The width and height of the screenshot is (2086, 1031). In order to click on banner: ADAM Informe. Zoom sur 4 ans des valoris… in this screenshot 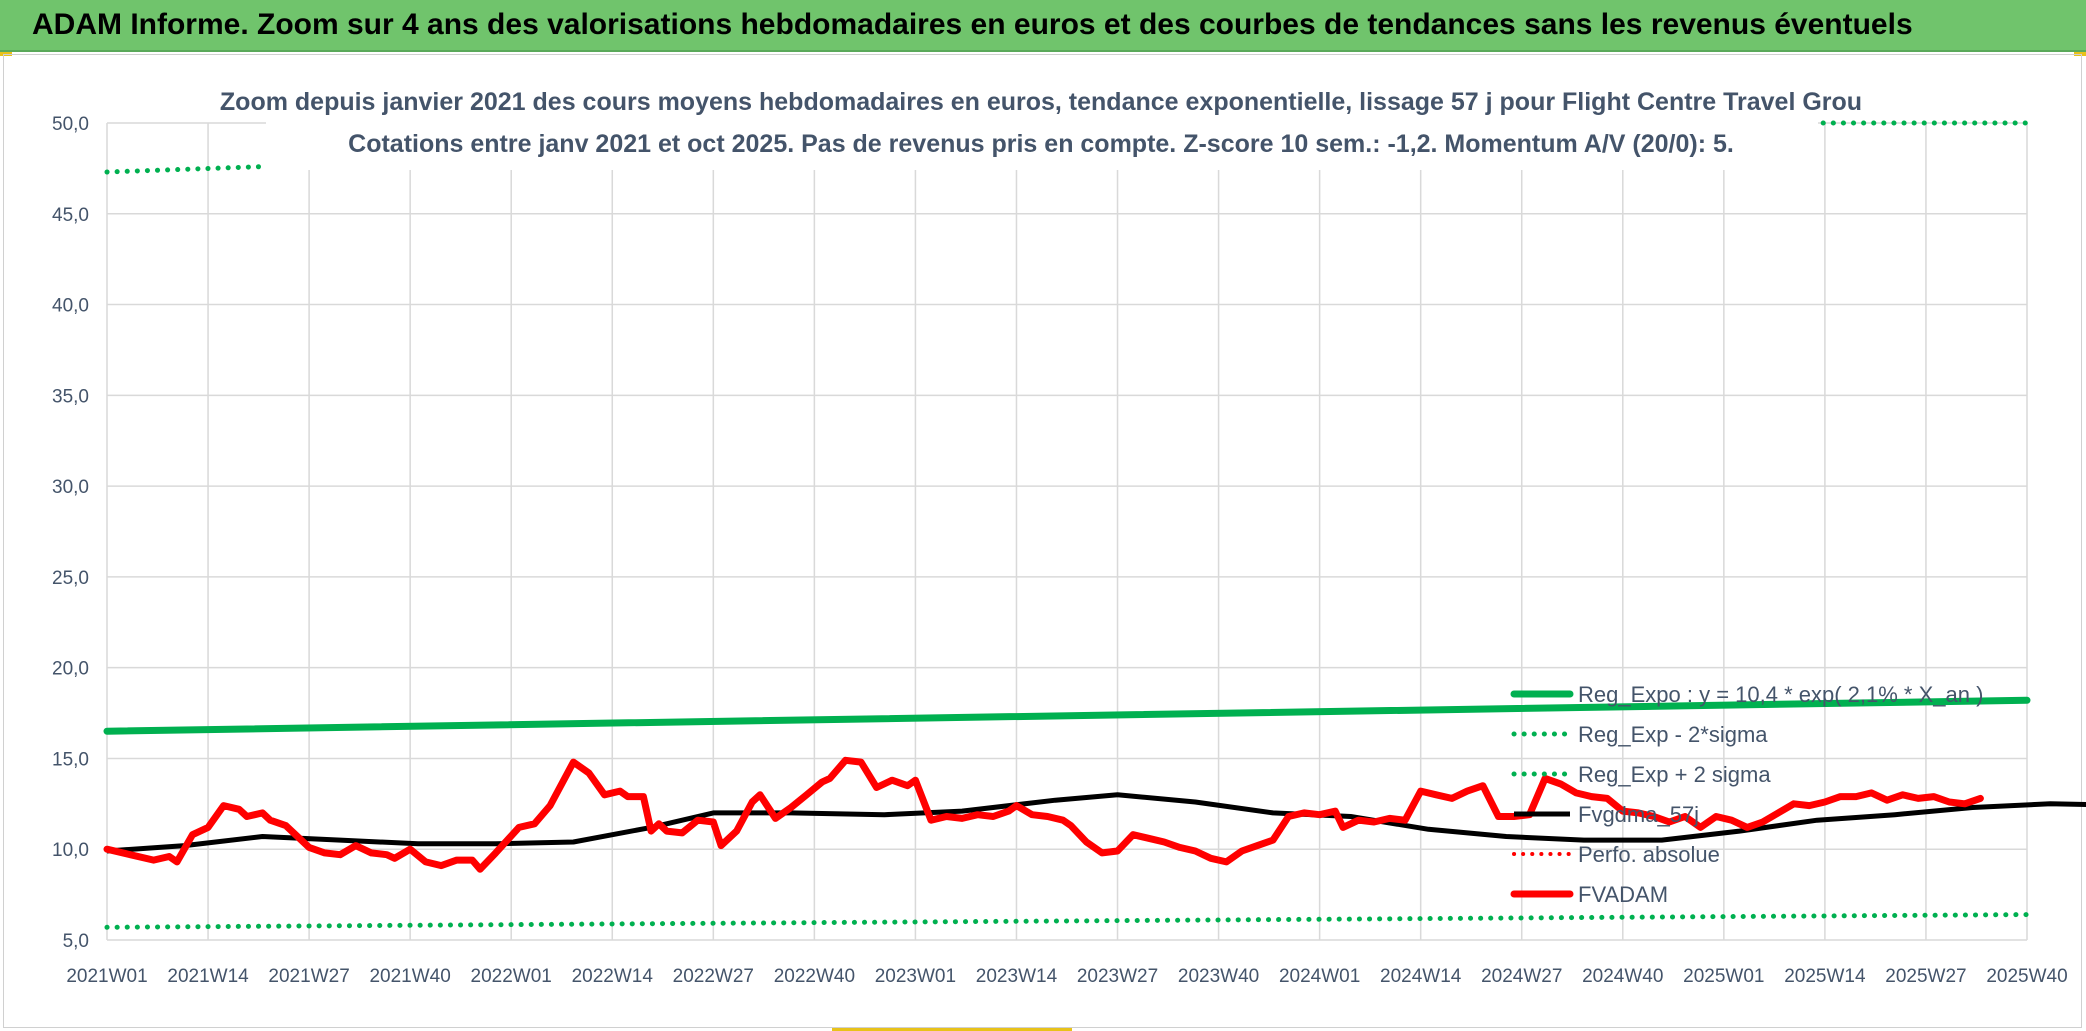, I will do `click(1043, 26)`.